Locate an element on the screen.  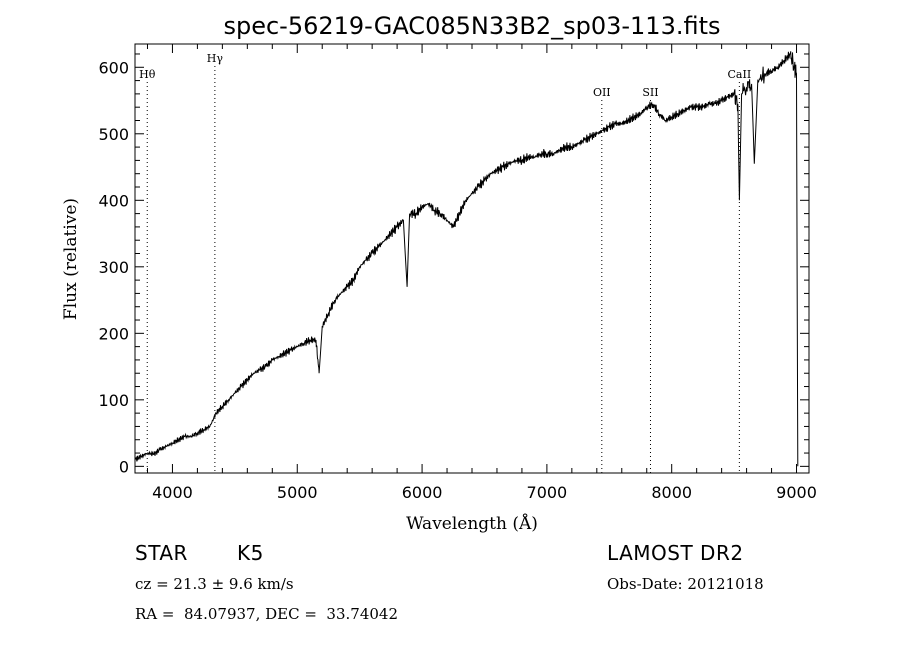
x-tick-label: 5000 is located at coordinates (297, 492).